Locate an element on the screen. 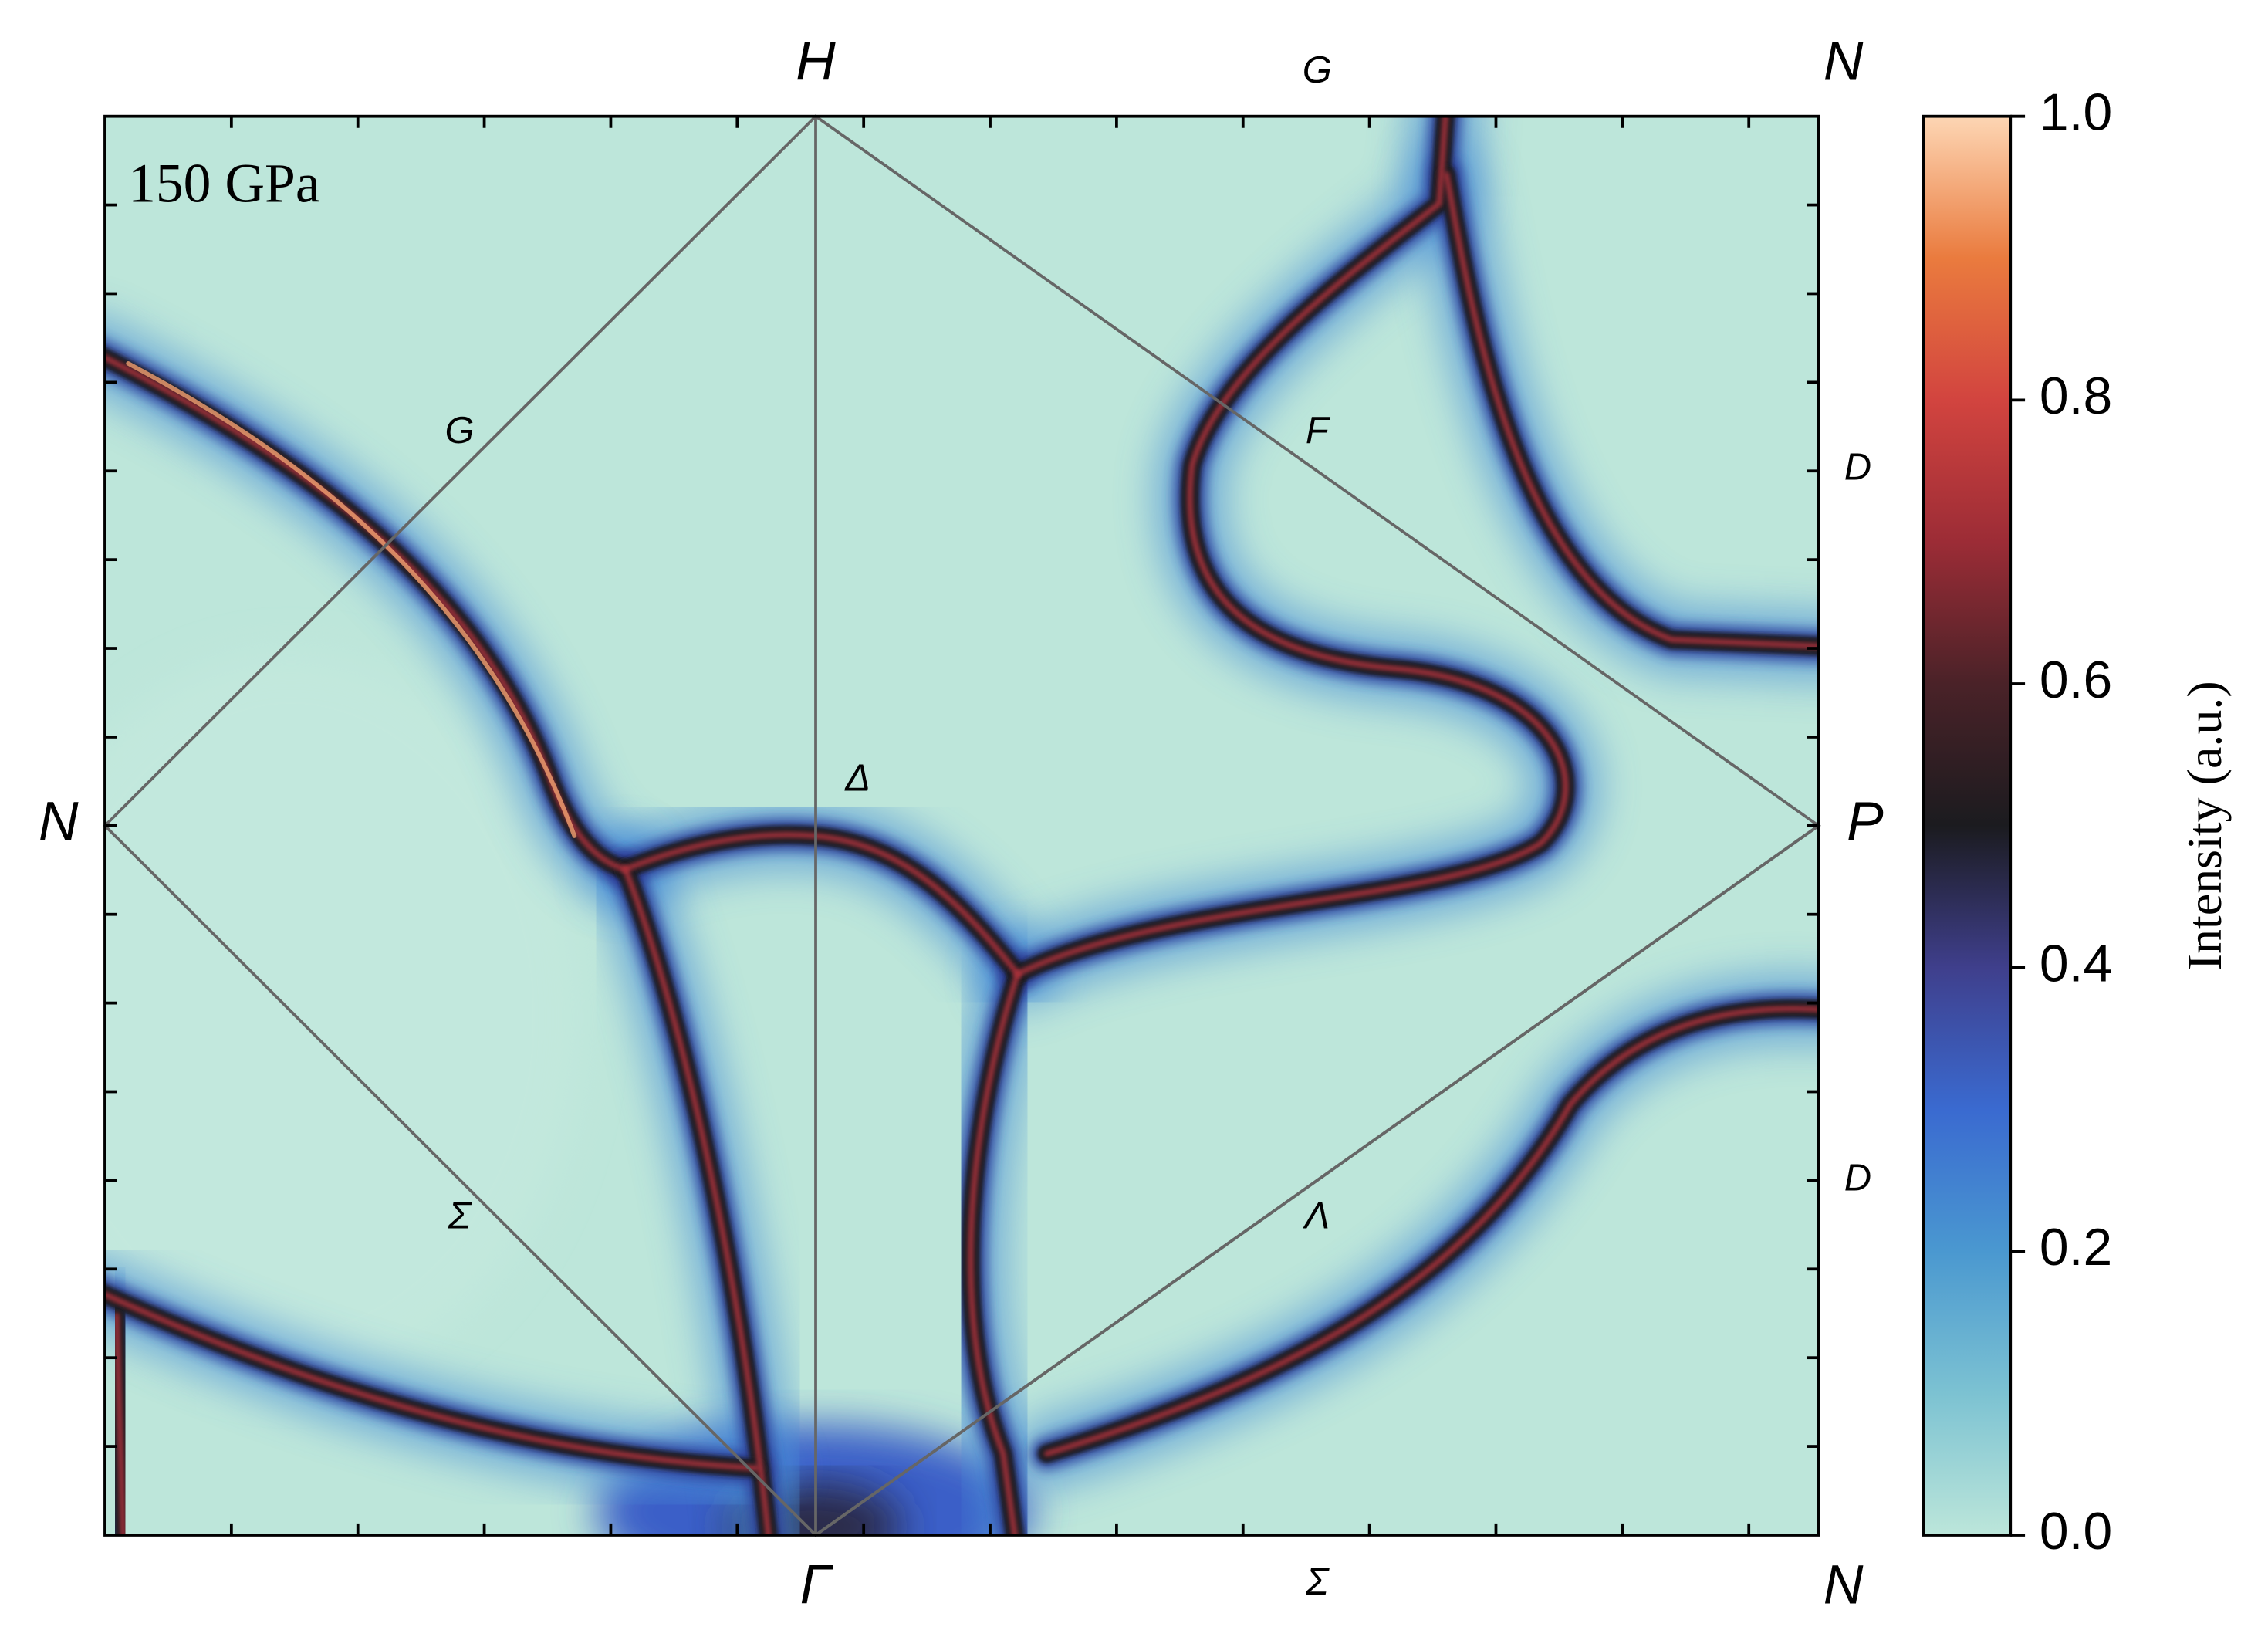 The image size is (2268, 1647). symmetry-point-label: Γ is located at coordinates (817, 1585).